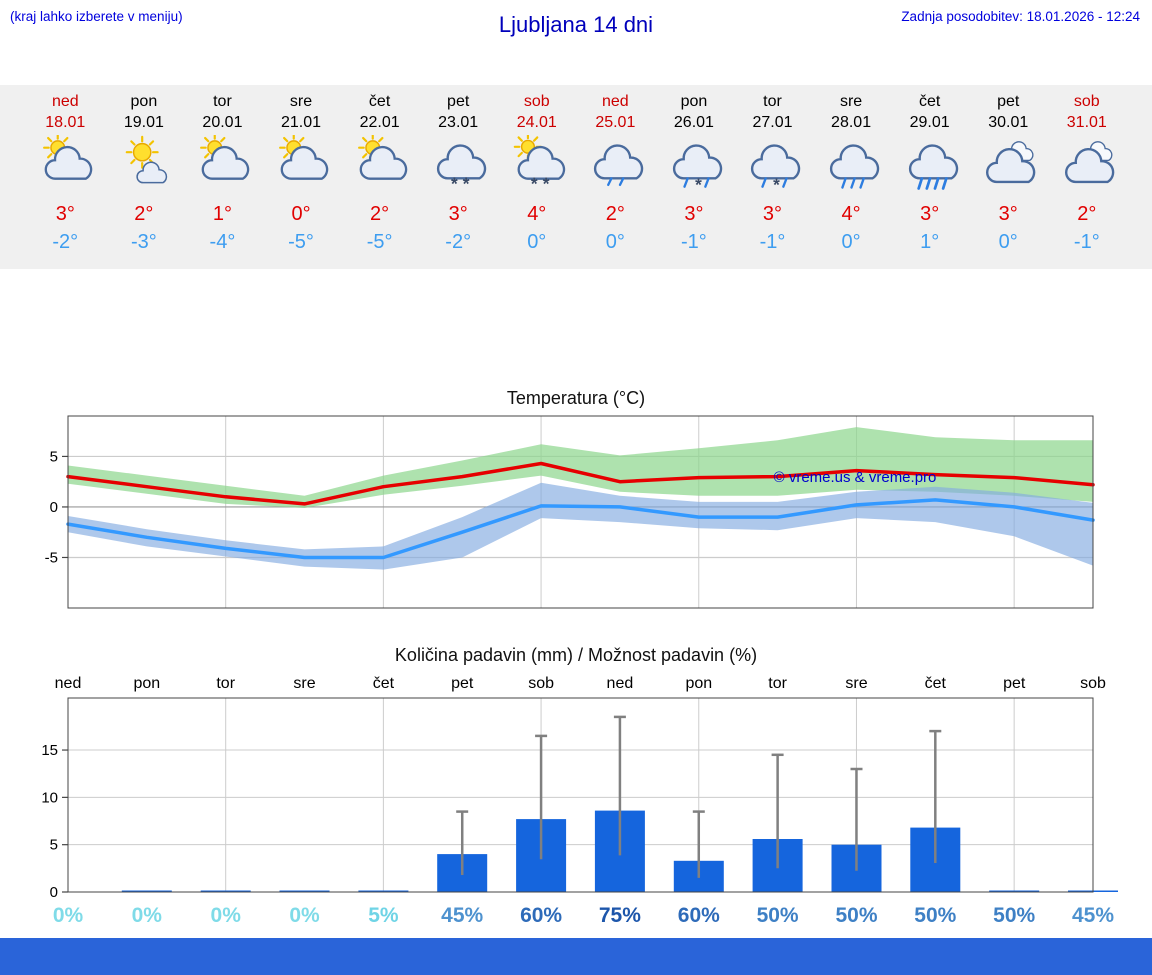 The width and height of the screenshot is (1152, 975). Describe the element at coordinates (1086, 122) in the screenshot. I see `day-date: 31.01` at that location.